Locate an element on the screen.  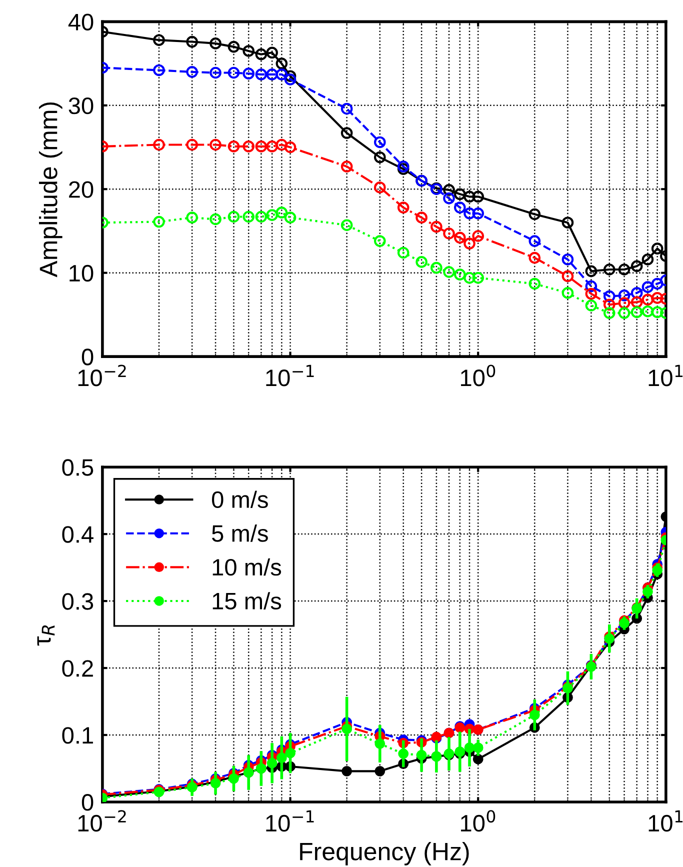
y-axis-title: τ$_{R}$ is located at coordinates (46, 635).